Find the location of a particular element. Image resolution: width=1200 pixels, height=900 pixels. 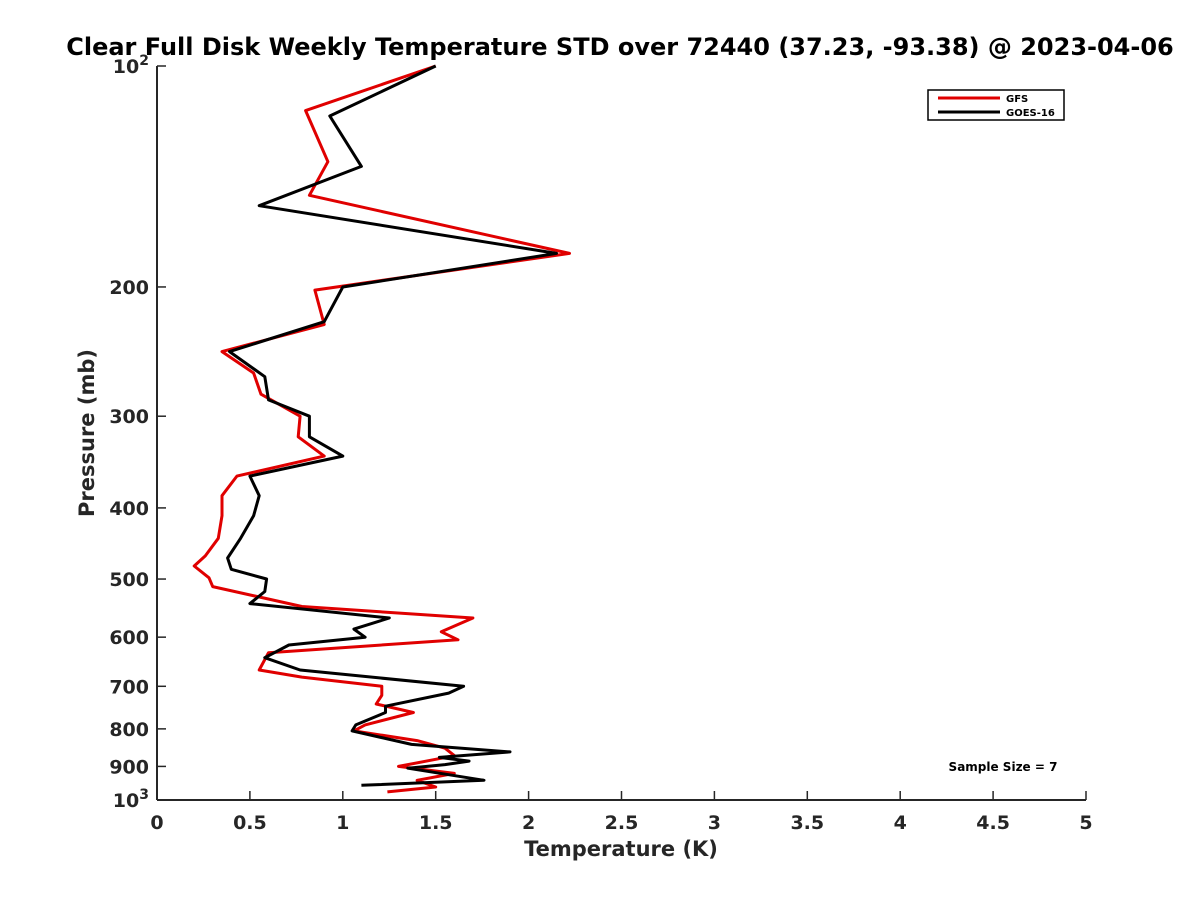

x-tick-label: 2.5 is located at coordinates (622, 823).